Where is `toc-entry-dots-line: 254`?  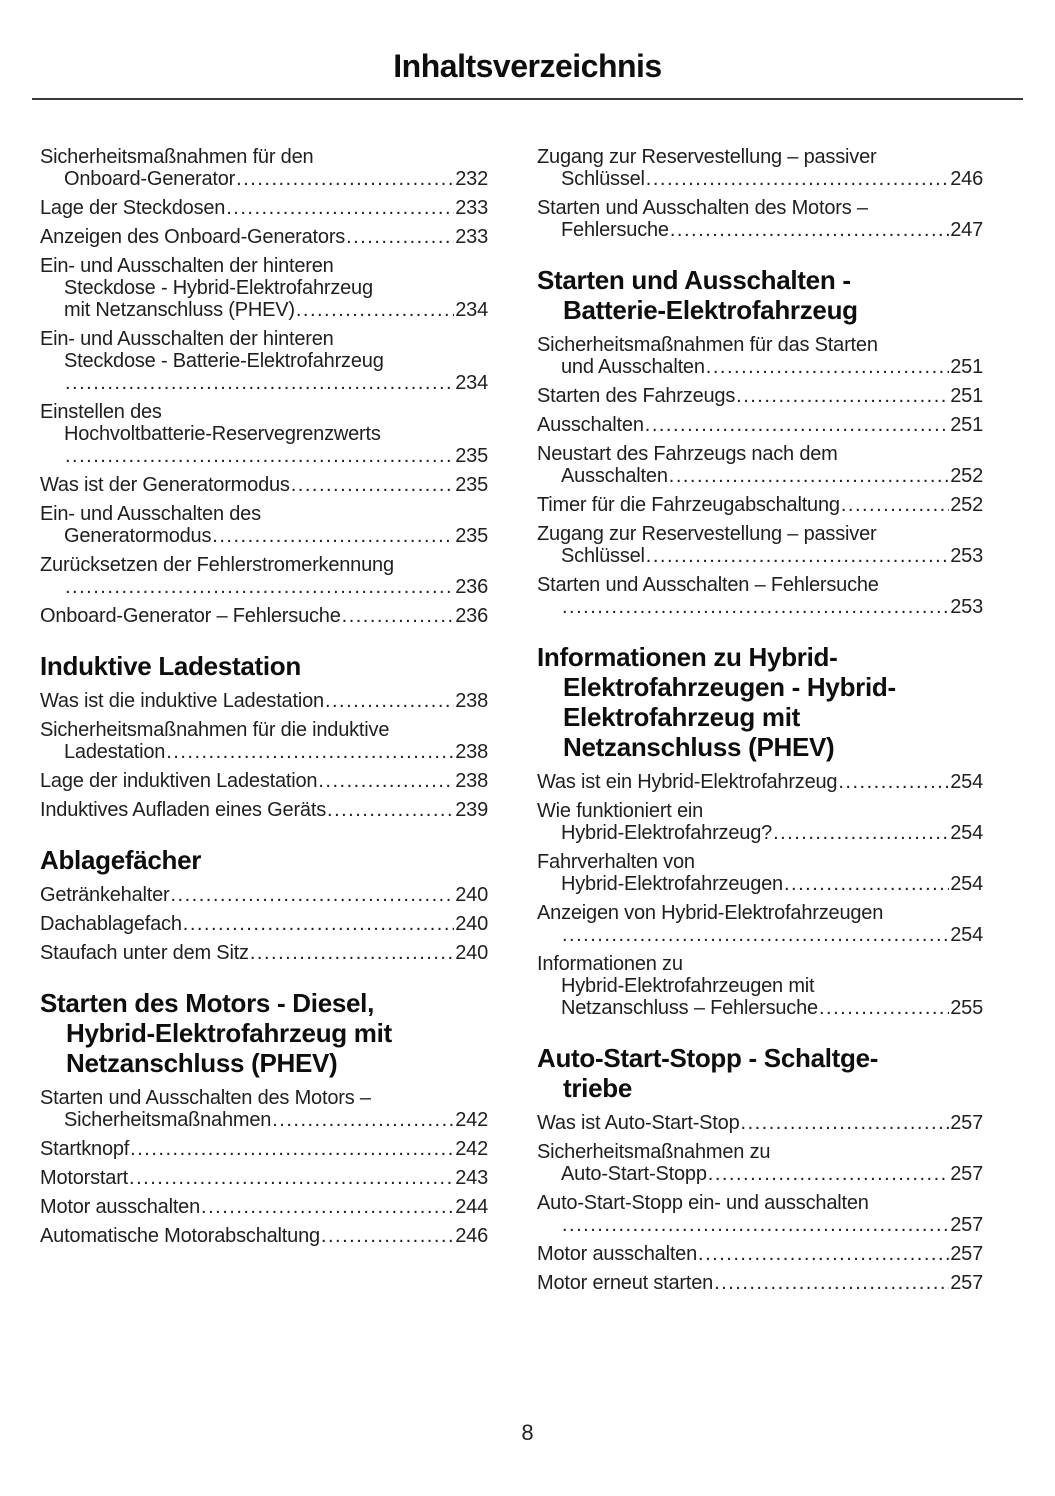 toc-entry-dots-line: 254 is located at coordinates (760, 935).